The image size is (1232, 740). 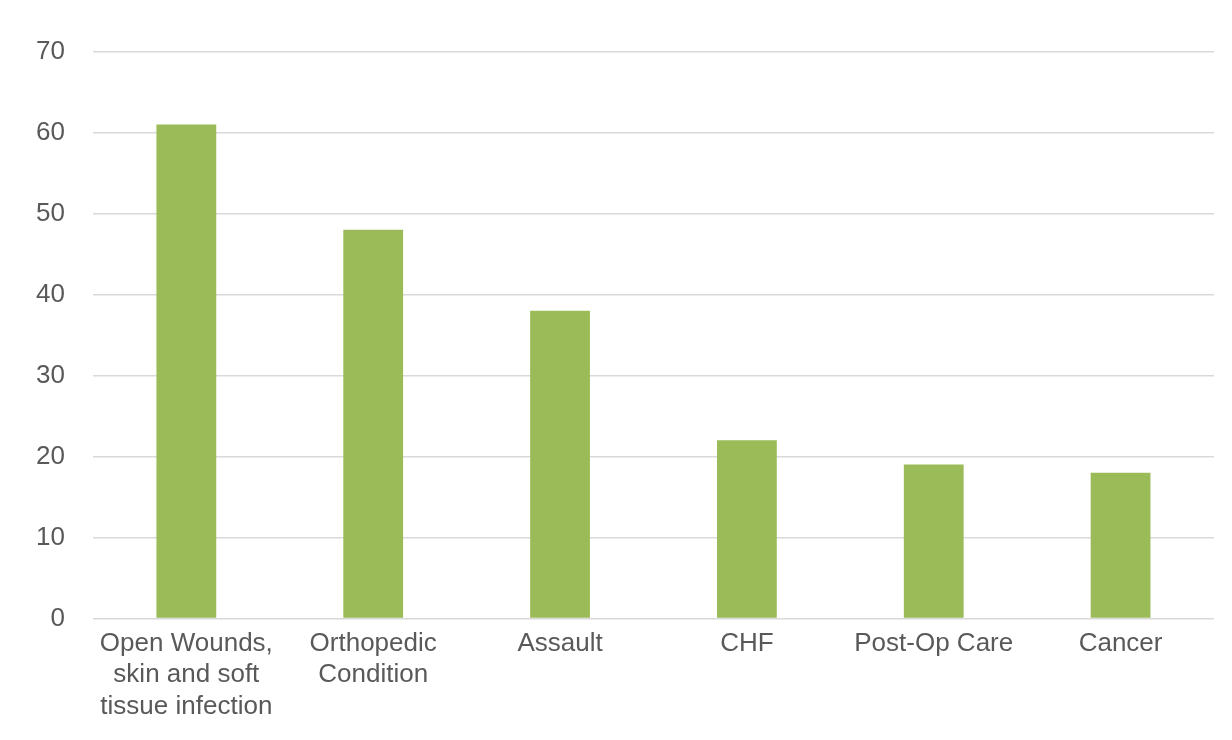 What do you see at coordinates (50, 49) in the screenshot?
I see `y-tick-label: 70` at bounding box center [50, 49].